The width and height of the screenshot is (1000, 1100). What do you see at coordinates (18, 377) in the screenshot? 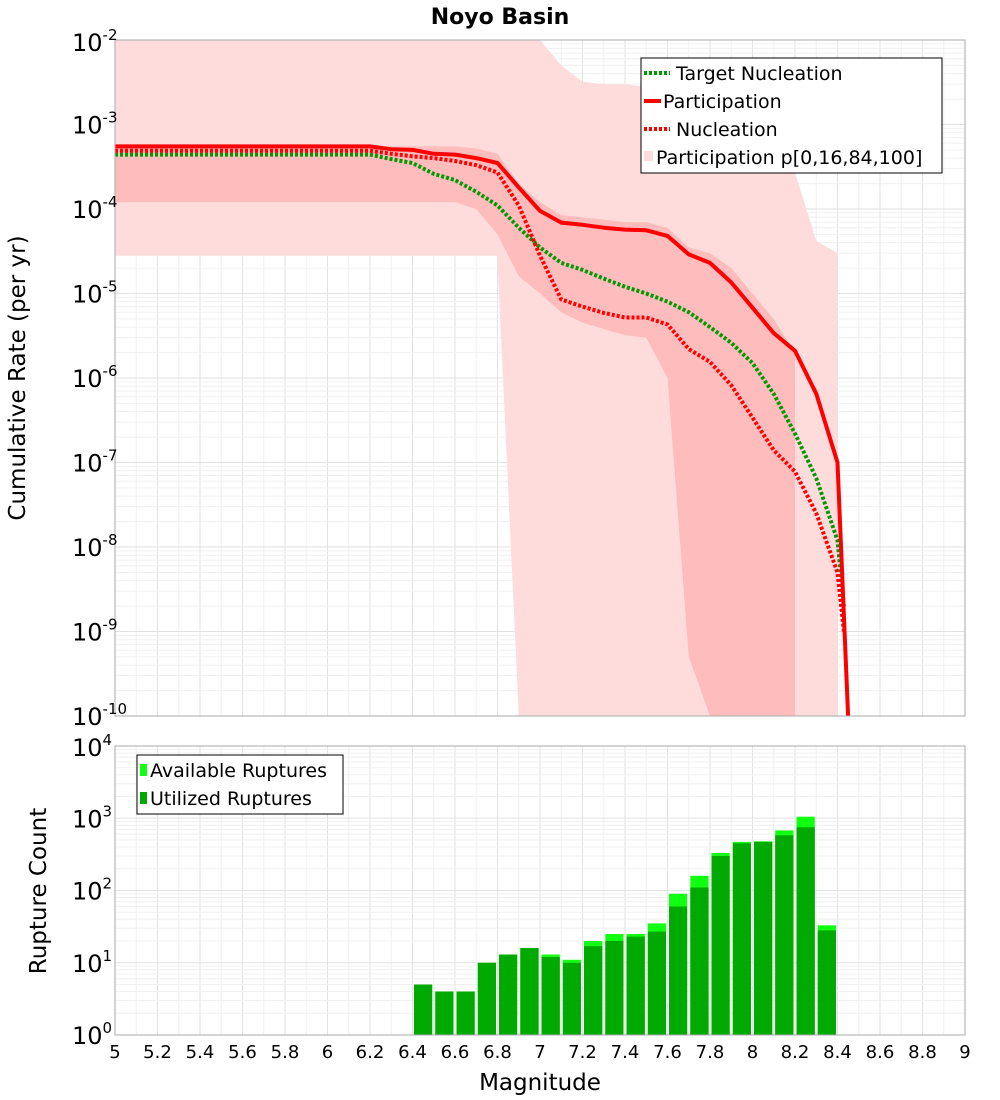
I see `top-y-axis-title: Cumulative Rate (per yr)` at bounding box center [18, 377].